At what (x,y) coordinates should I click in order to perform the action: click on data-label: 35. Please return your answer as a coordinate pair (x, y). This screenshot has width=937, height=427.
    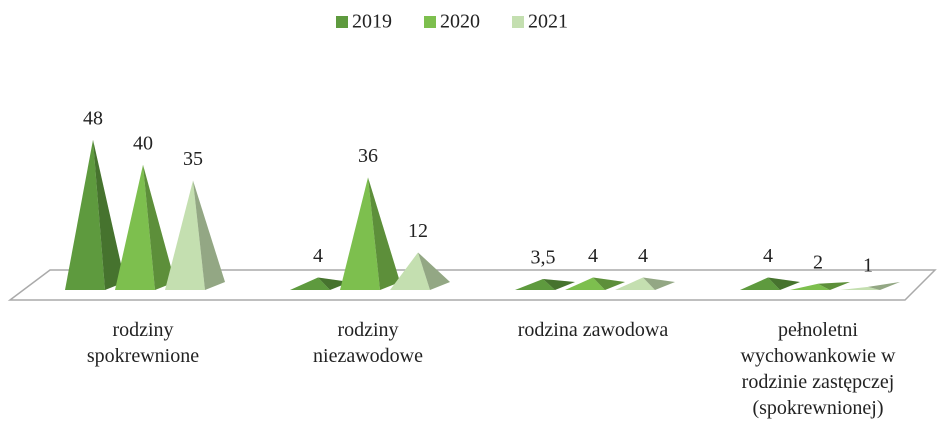
    Looking at the image, I should click on (193, 159).